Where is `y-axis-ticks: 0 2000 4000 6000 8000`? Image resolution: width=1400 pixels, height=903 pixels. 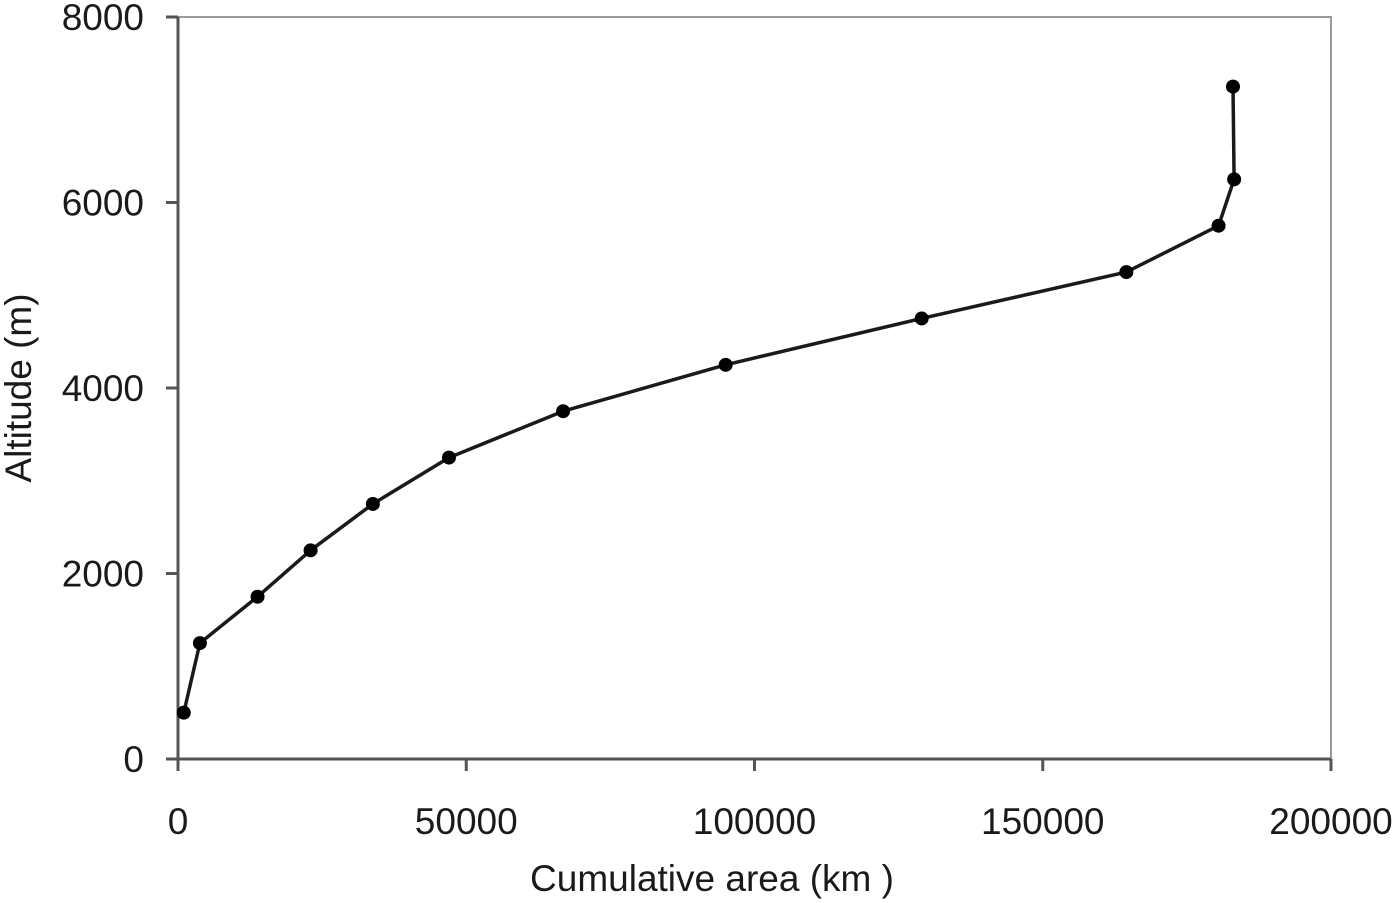
y-axis-ticks: 0 2000 4000 6000 8000 is located at coordinates (120, 390).